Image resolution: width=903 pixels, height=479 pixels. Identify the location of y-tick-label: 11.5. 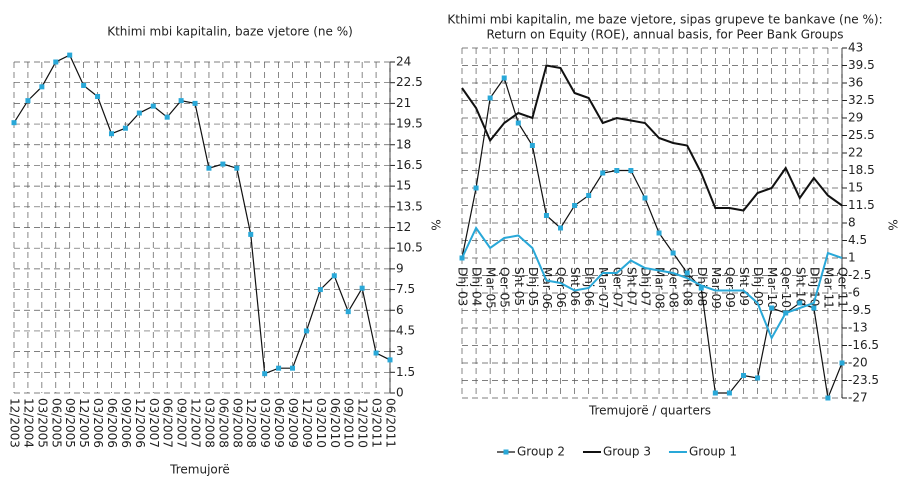
(861, 205).